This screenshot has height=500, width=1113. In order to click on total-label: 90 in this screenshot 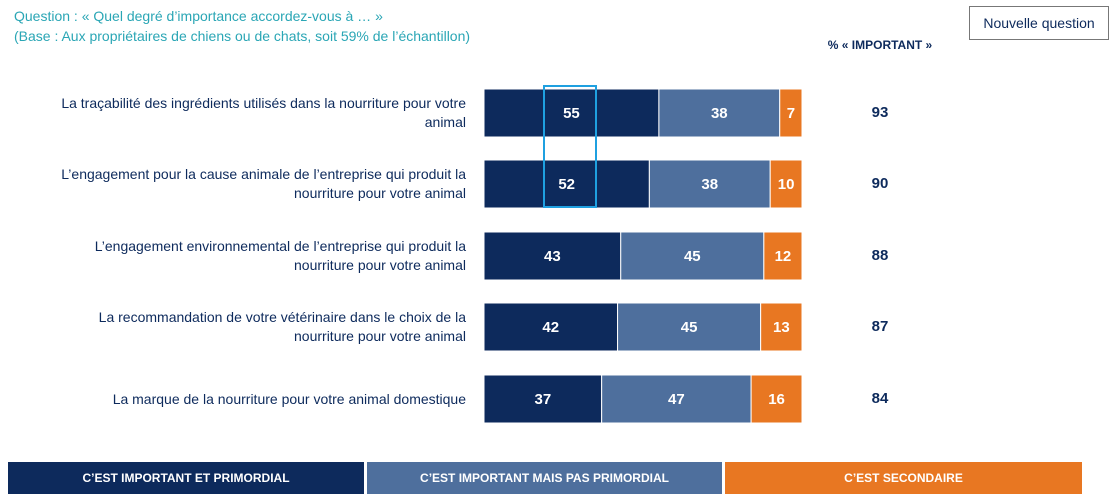, I will do `click(880, 183)`.